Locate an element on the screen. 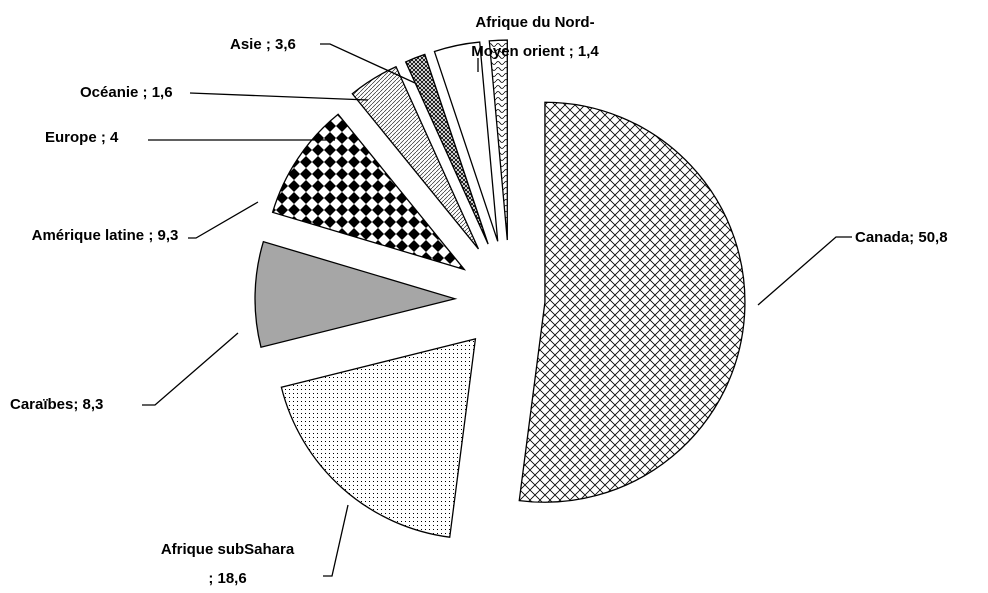 This screenshot has width=988, height=593. value-label: 9,3 is located at coordinates (168, 235).